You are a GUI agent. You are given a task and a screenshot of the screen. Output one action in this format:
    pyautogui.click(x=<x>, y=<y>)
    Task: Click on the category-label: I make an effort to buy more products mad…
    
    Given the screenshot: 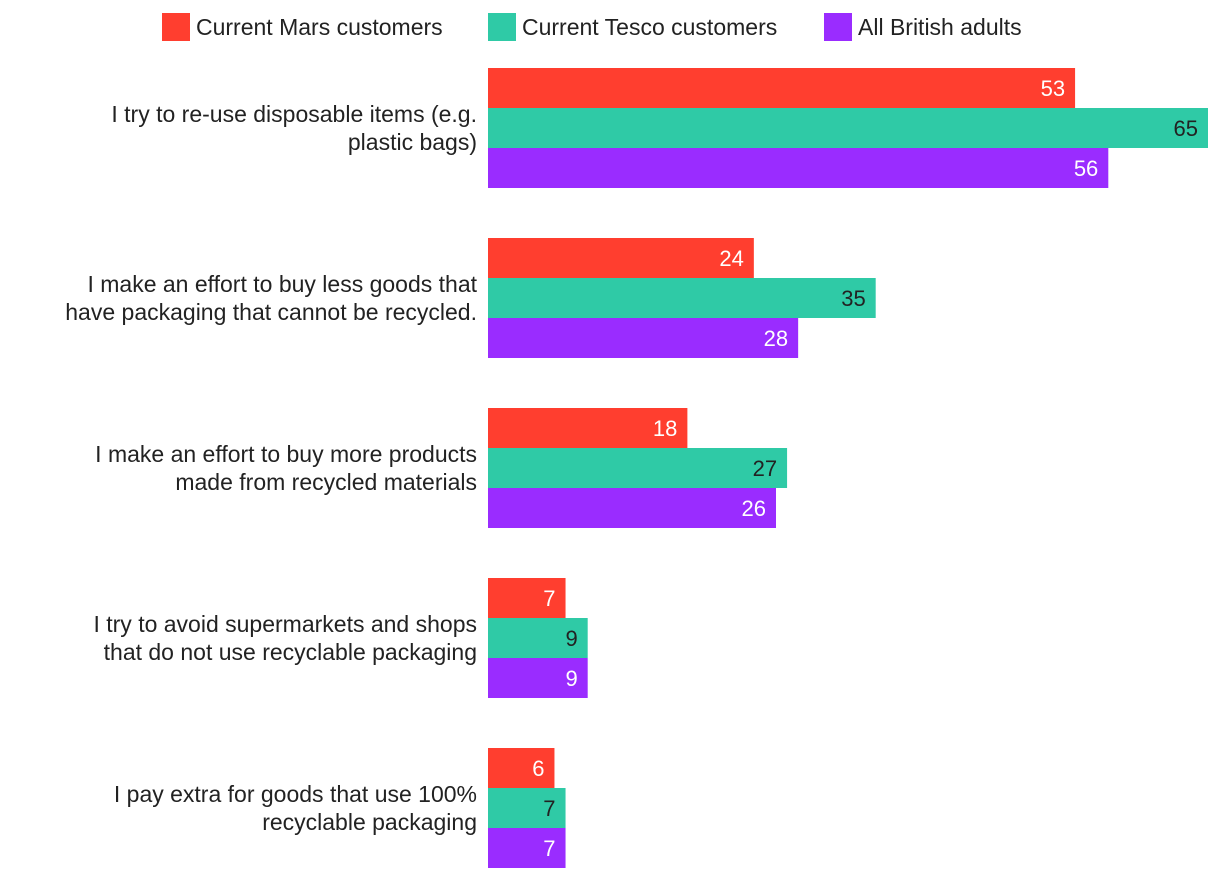 What is the action you would take?
    pyautogui.click(x=286, y=468)
    